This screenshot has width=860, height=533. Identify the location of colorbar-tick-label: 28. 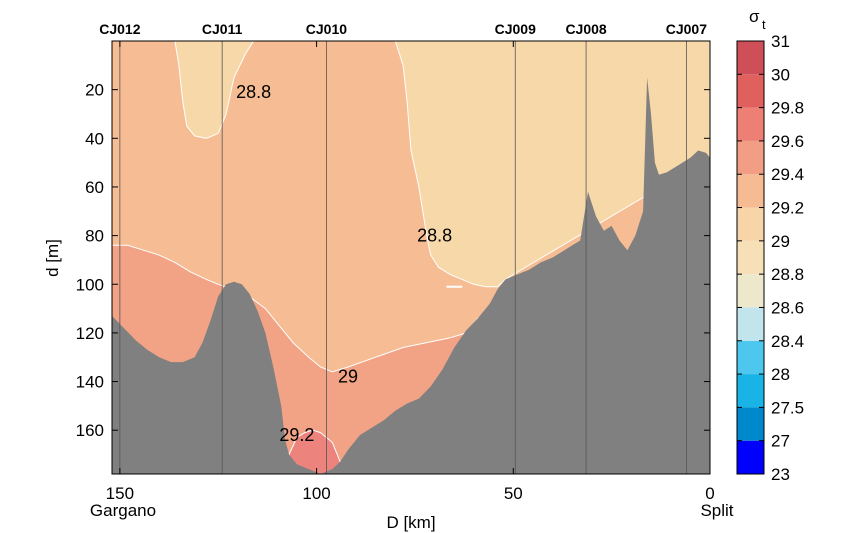
(780, 374).